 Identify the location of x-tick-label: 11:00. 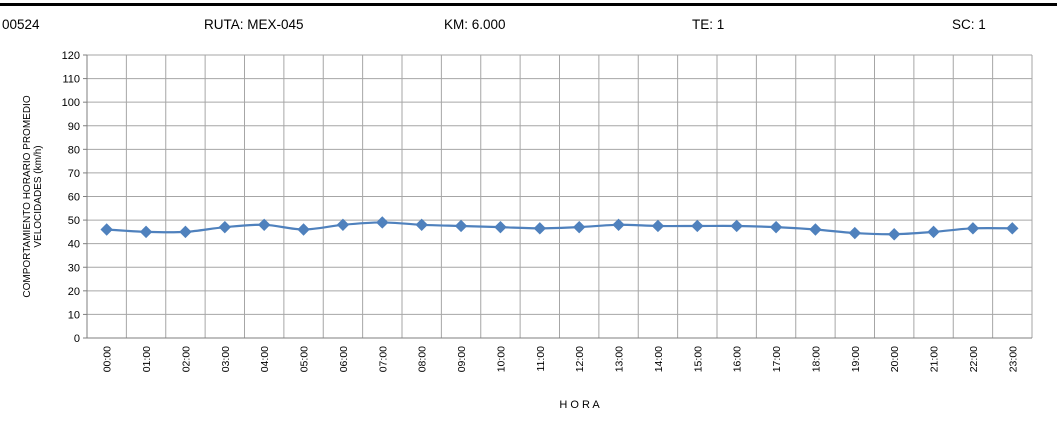
(541, 359).